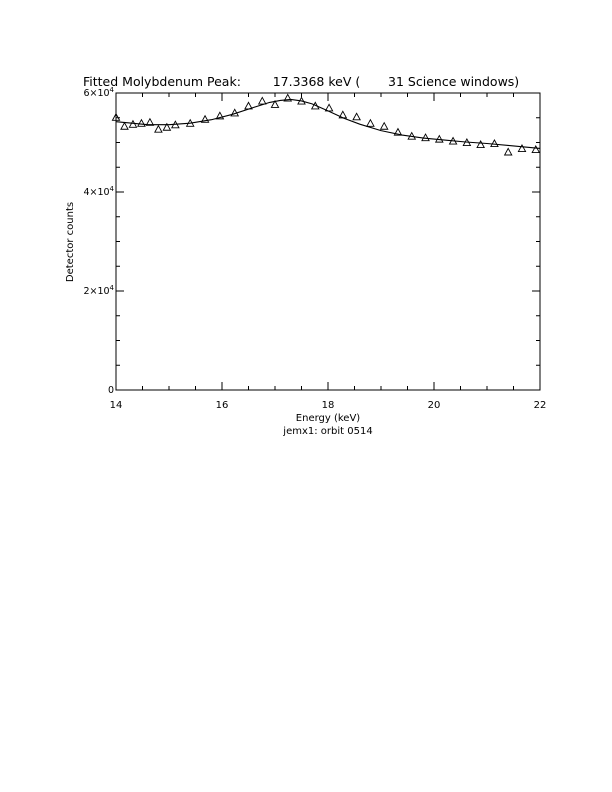 Image resolution: width=612 pixels, height=792 pixels. Describe the element at coordinates (540, 405) in the screenshot. I see `x-tick-label: 22` at that location.